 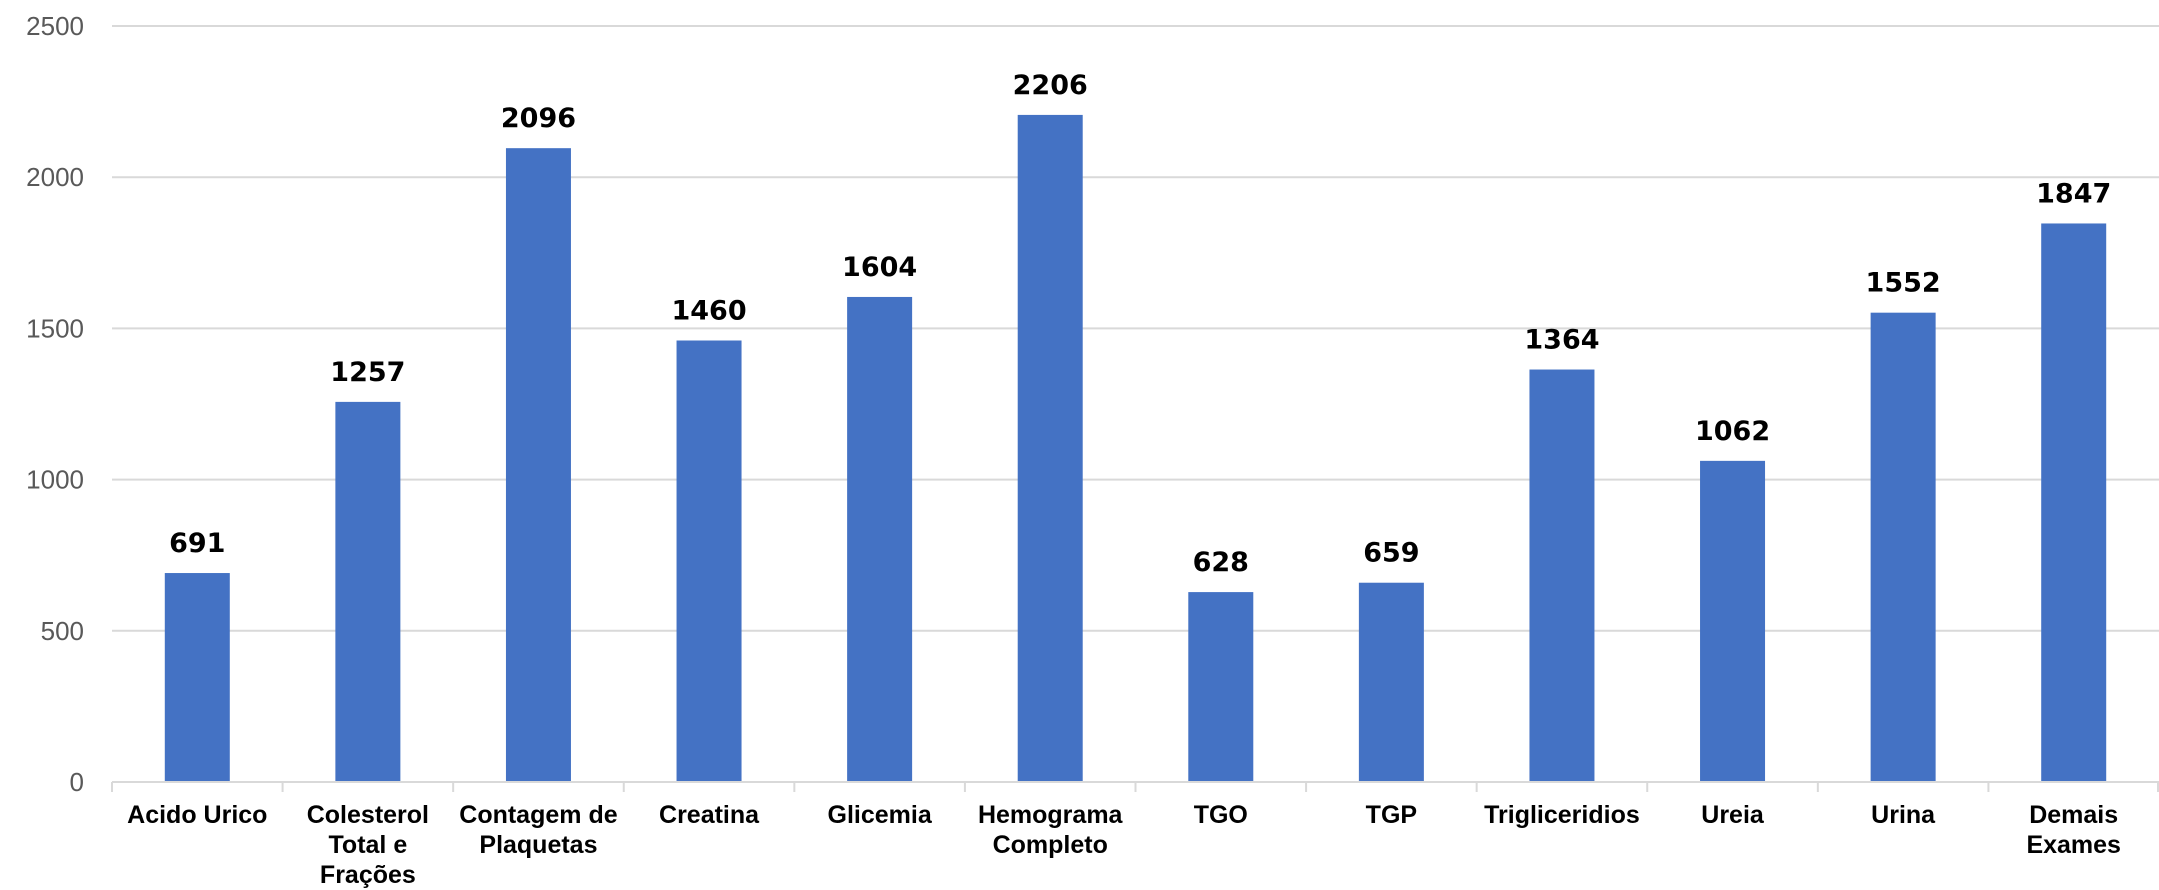 I want to click on x-axis, so click(x=1135, y=786).